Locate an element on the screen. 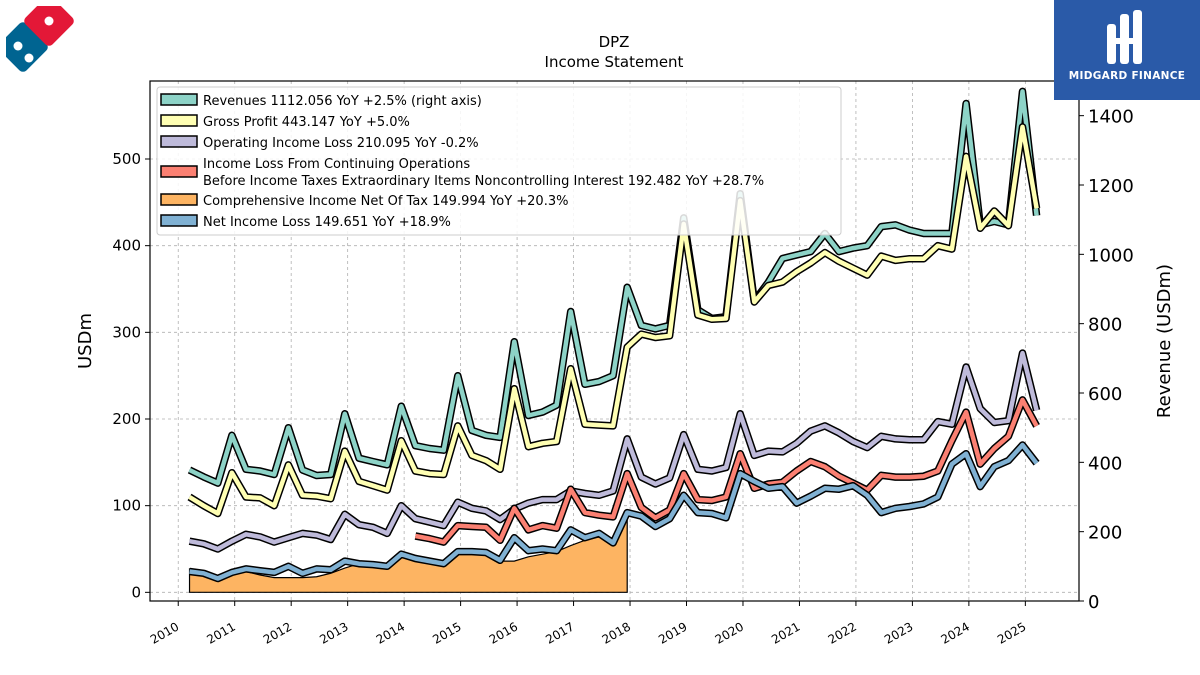  y-tick-label: 500 is located at coordinates (126, 159).